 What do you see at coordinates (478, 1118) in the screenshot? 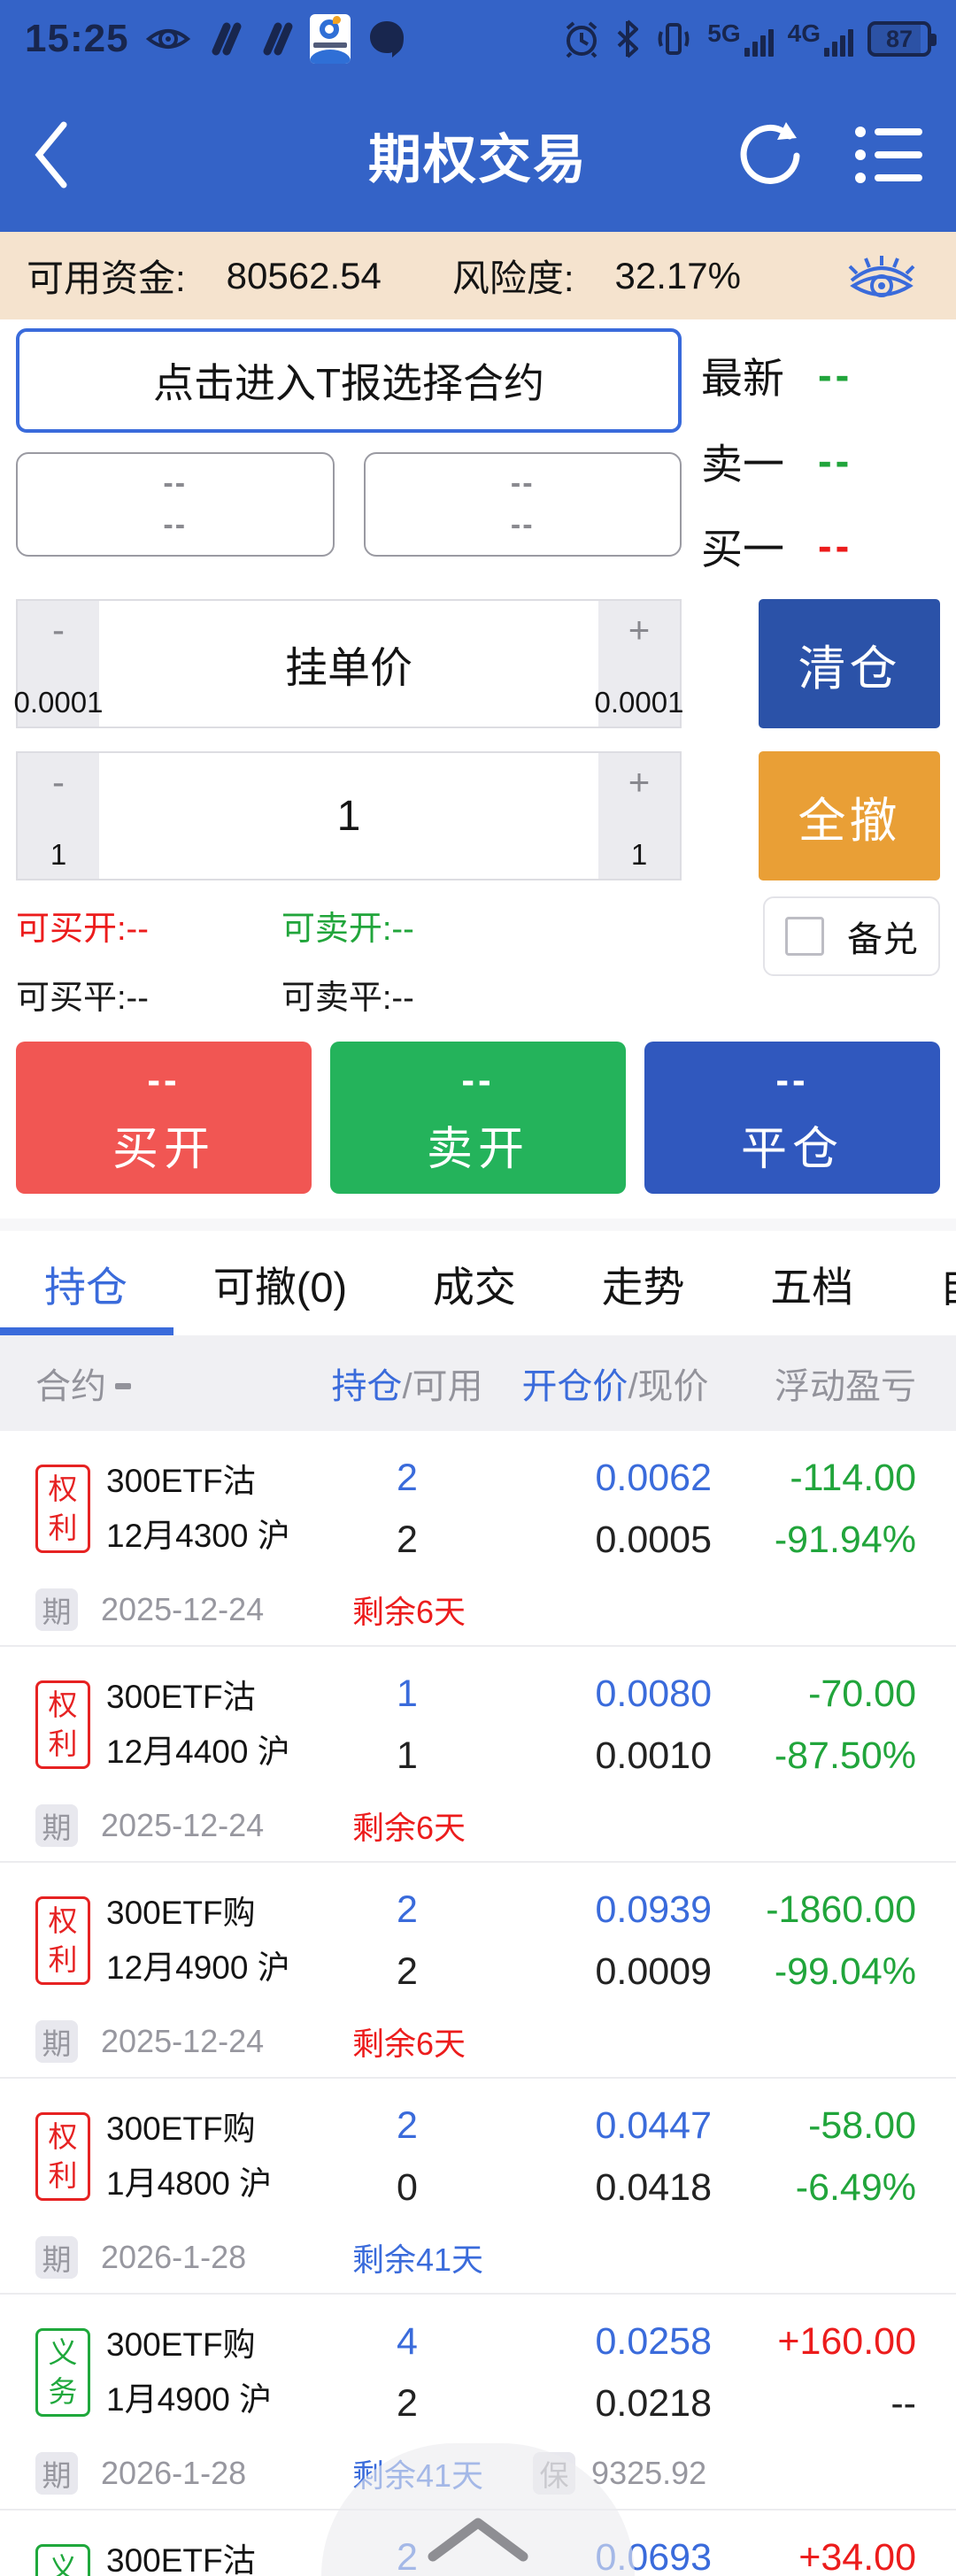
I see `sell-open-button: -- 卖开` at bounding box center [478, 1118].